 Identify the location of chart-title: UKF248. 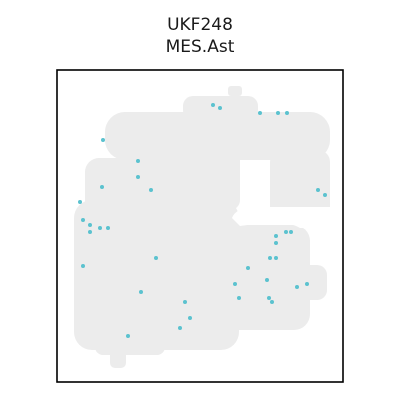
(200, 25).